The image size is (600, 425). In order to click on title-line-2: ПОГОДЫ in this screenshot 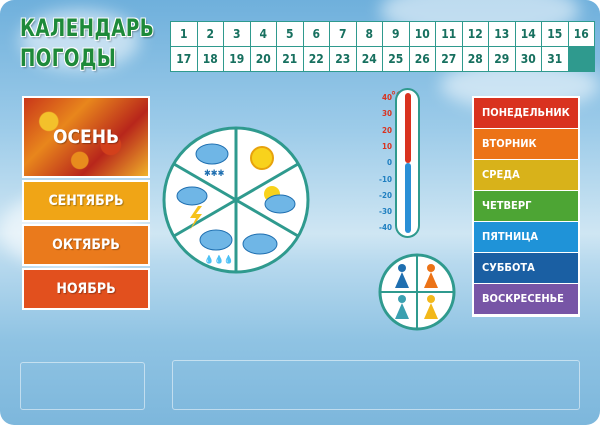, I will do `click(68, 58)`.